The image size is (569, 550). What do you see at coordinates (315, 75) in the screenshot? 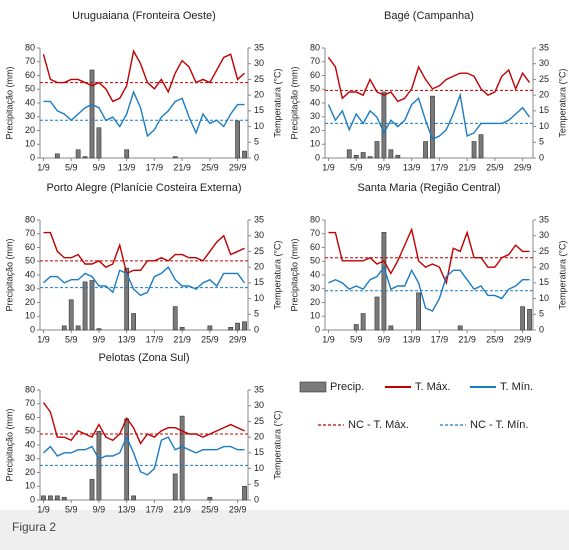
I see `y-tick-label: 60` at bounding box center [315, 75].